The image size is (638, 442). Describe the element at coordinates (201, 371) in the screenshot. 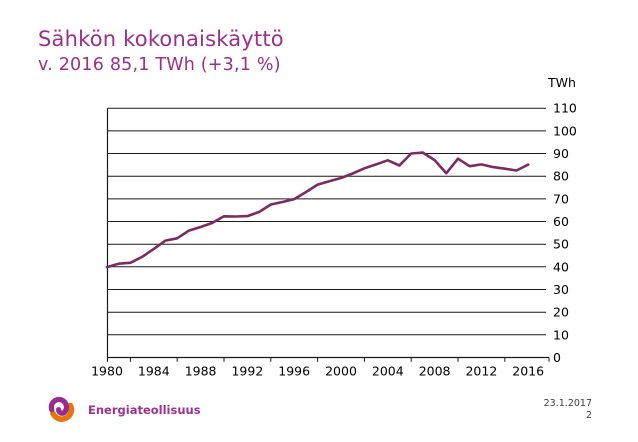

I see `x-axis-tick-label: 1988` at that location.